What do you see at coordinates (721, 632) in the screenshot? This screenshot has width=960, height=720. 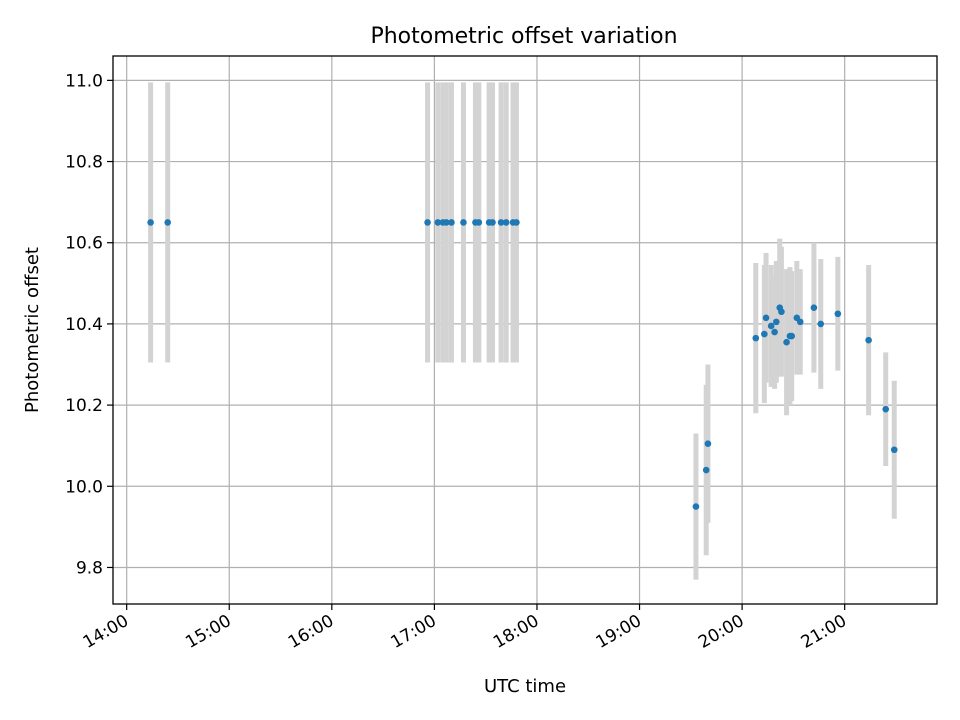 I see `x-tick-label: 20:00` at bounding box center [721, 632].